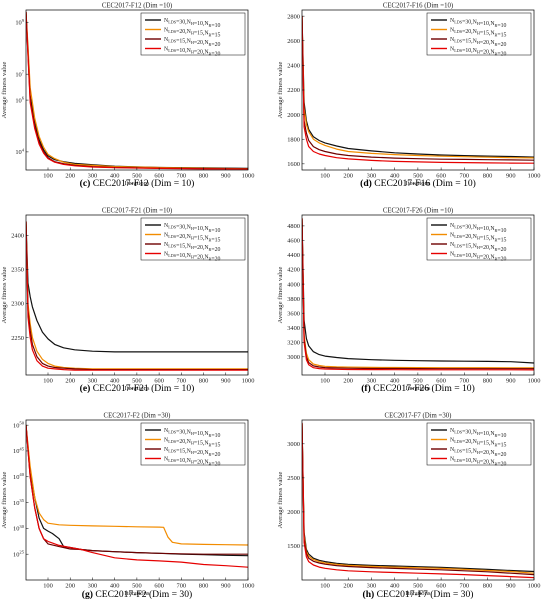  Describe the element at coordinates (17, 270) in the screenshot. I see `y-tick-label: 2350` at that location.